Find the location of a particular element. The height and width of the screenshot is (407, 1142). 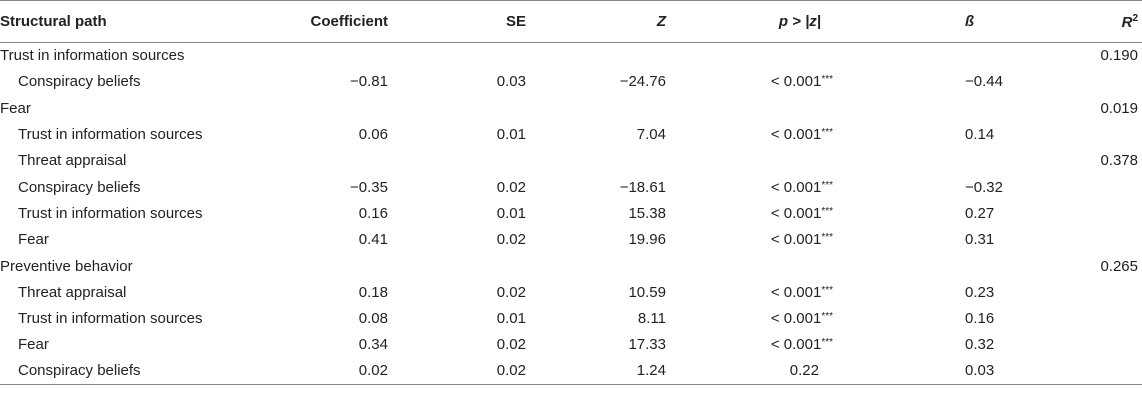

row-label: Fear is located at coordinates (33, 345).